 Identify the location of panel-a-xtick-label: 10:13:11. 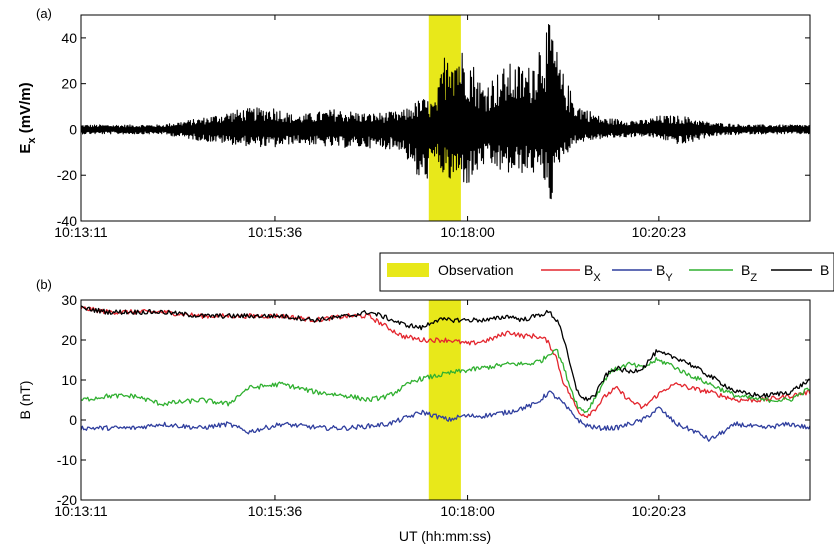
(81, 232).